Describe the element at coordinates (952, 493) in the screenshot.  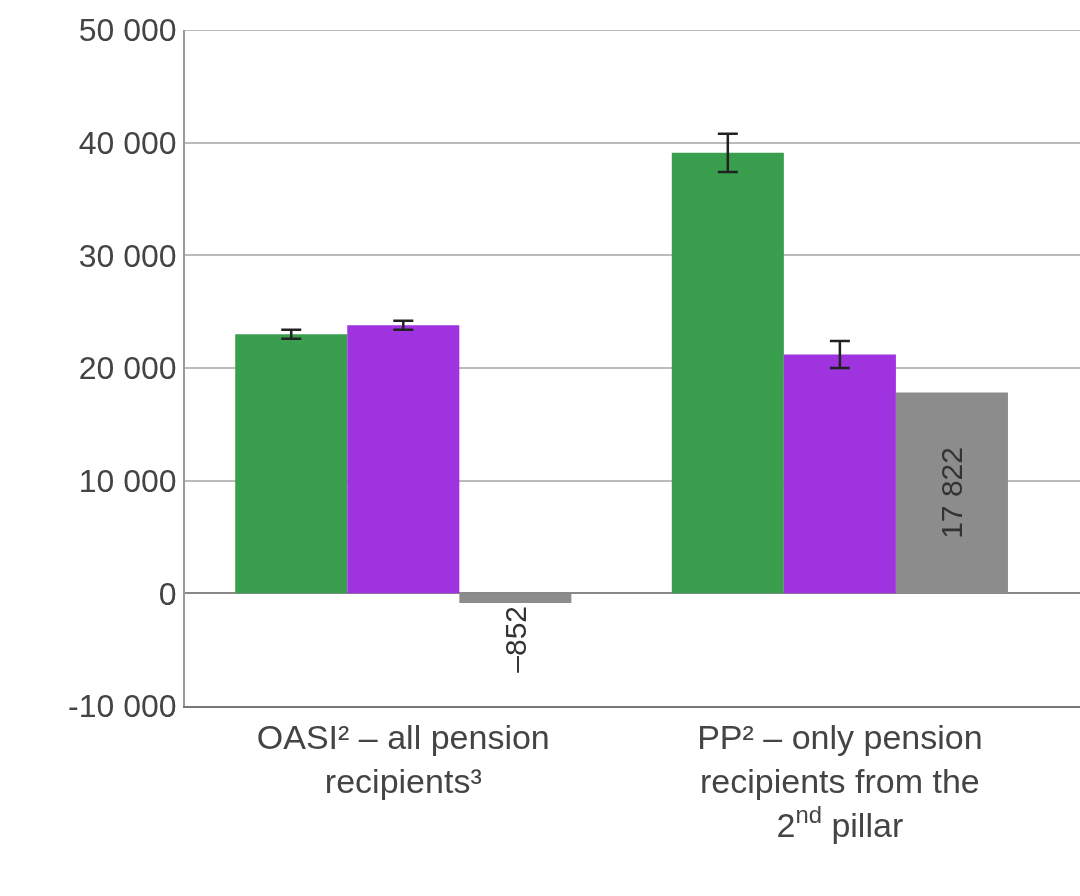
I see `data-label: 17 822` at that location.